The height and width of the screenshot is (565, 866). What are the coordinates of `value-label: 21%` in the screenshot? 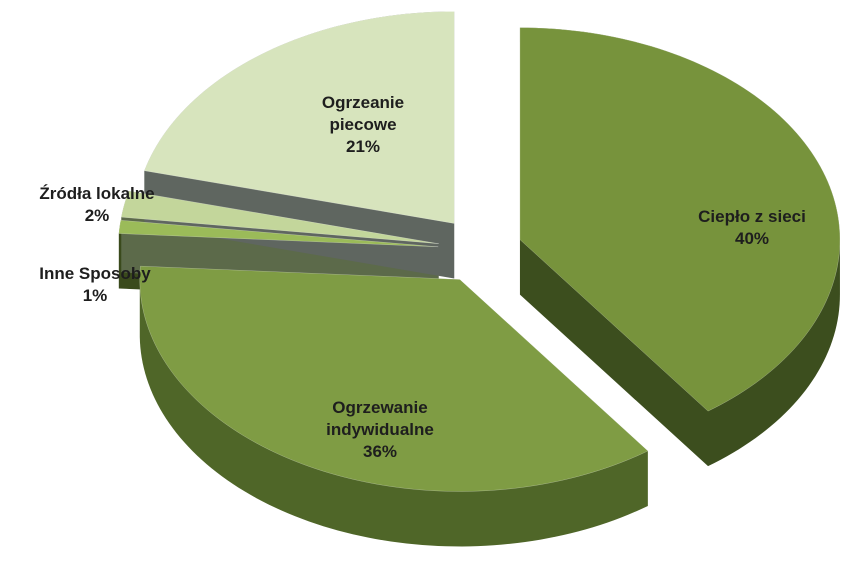 It's located at (363, 146).